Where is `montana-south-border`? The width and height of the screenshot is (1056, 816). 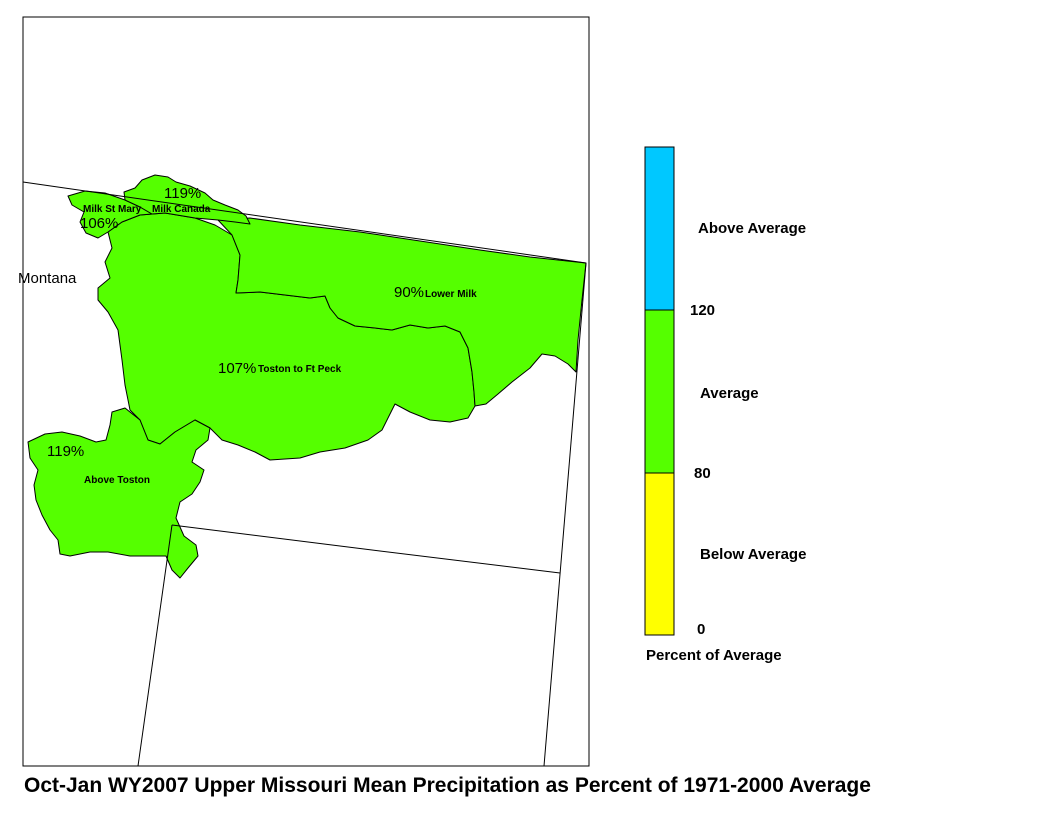 montana-south-border is located at coordinates (366, 549).